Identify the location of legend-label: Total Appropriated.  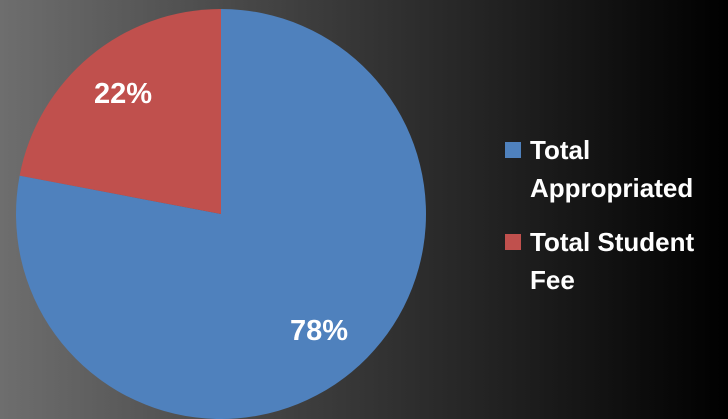
(612, 169).